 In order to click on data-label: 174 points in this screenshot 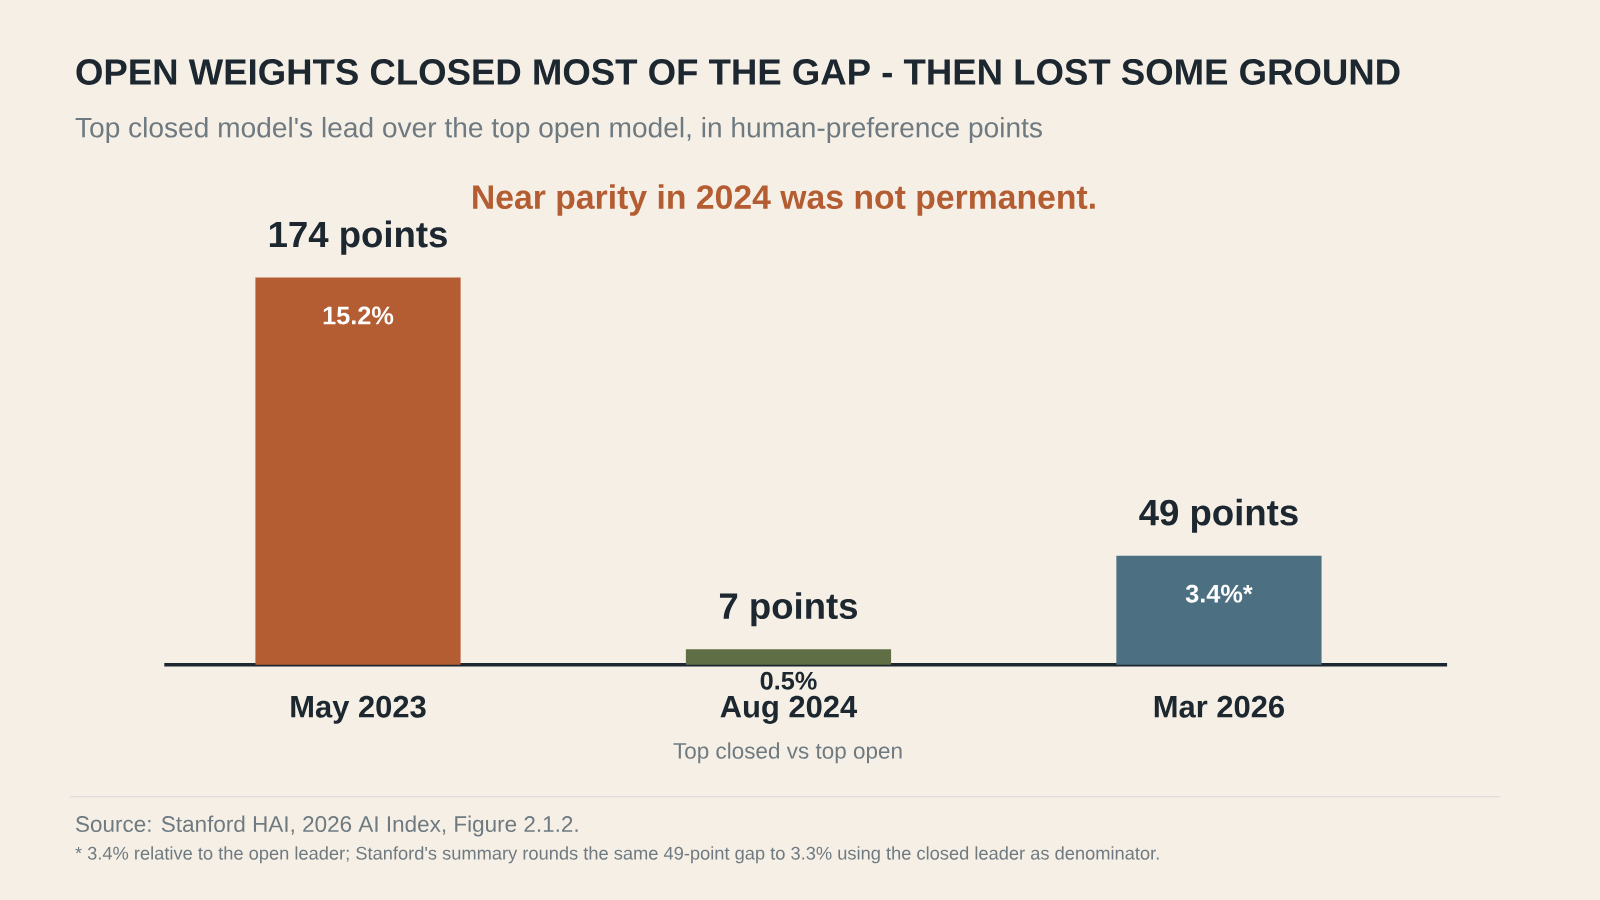, I will do `click(358, 237)`.